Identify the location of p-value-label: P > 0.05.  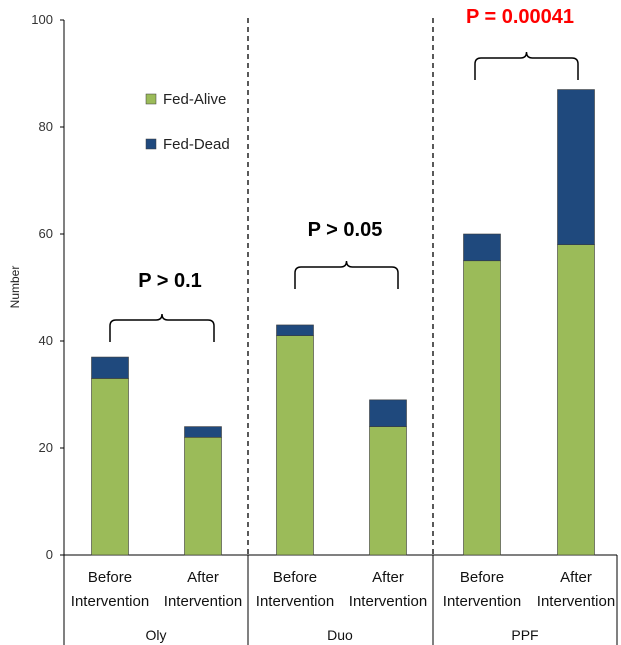
(345, 230).